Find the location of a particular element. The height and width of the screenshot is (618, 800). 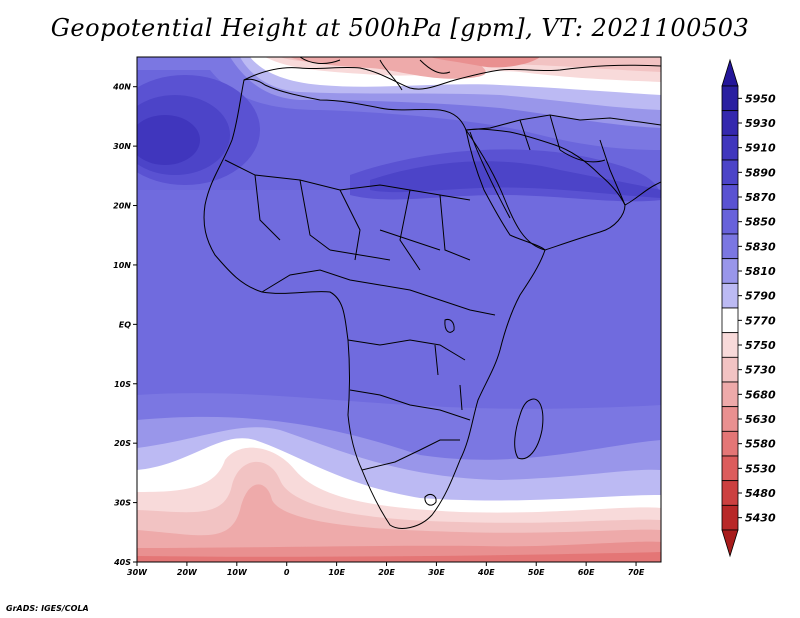

lon-tick-label: 20E is located at coordinates (386, 572).